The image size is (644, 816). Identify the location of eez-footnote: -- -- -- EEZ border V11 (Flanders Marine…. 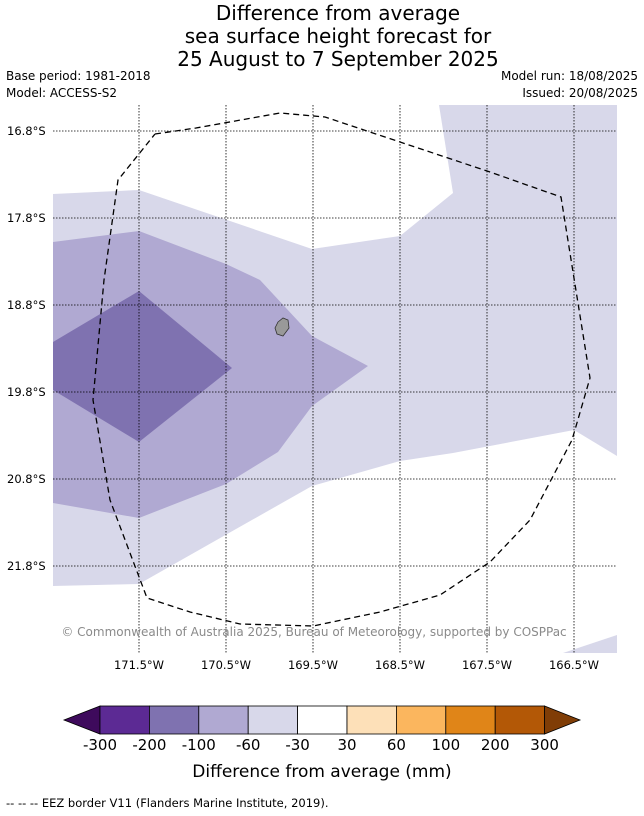
(167, 803).